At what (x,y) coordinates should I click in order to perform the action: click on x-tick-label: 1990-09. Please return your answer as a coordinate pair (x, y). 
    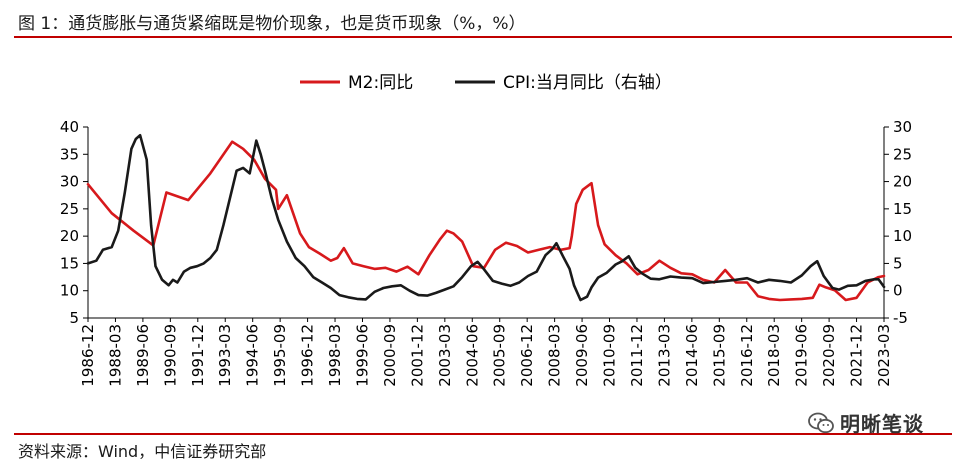
    Looking at the image, I should click on (170, 355).